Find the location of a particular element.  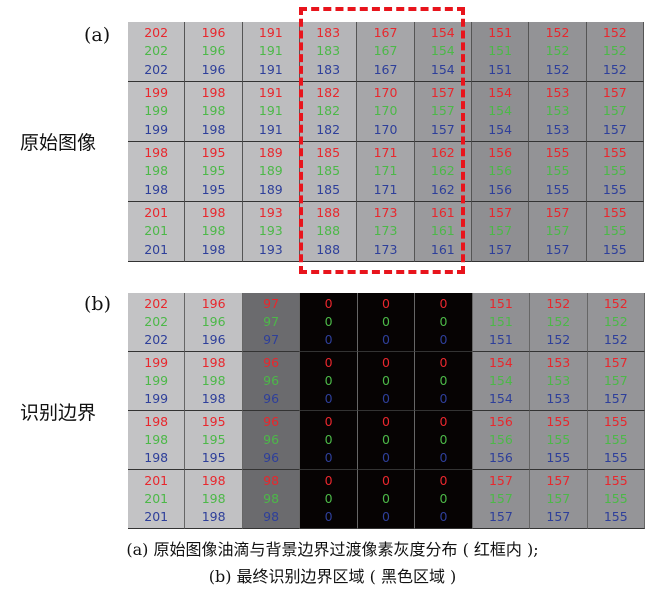

red-channel-value: 171 is located at coordinates (385, 152).